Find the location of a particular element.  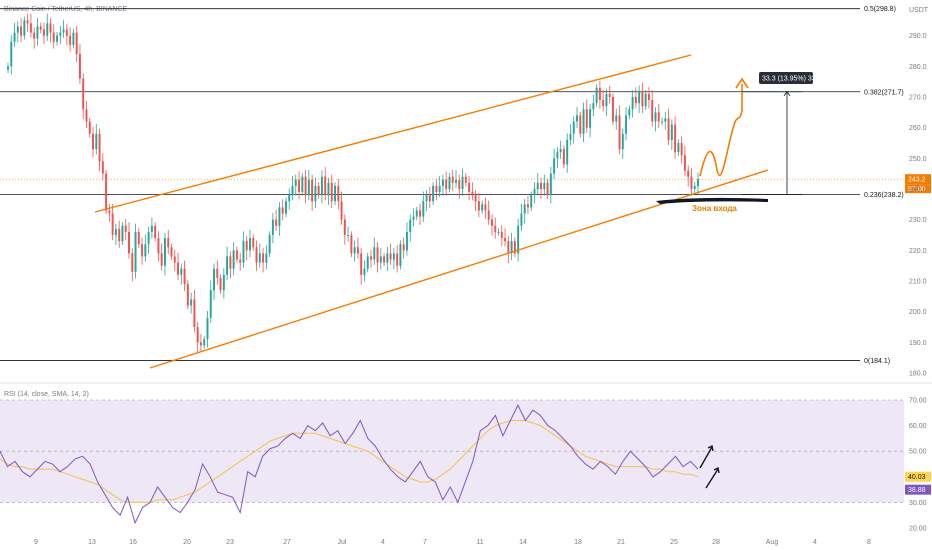

rsi-tick-label: 70.00 is located at coordinates (918, 401).